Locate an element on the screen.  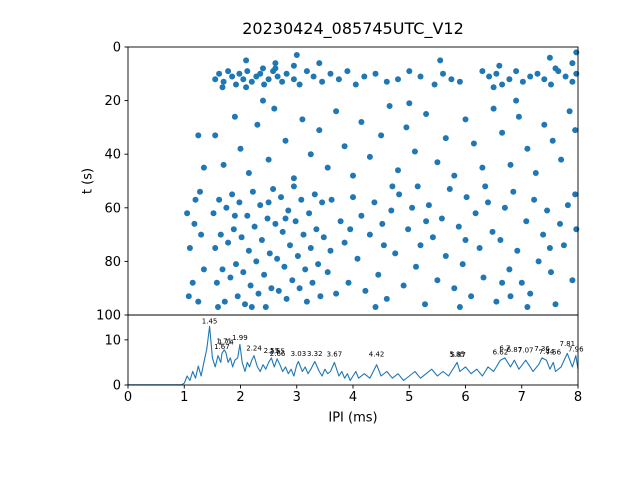
svg-text: 2 is located at coordinates (240, 397).